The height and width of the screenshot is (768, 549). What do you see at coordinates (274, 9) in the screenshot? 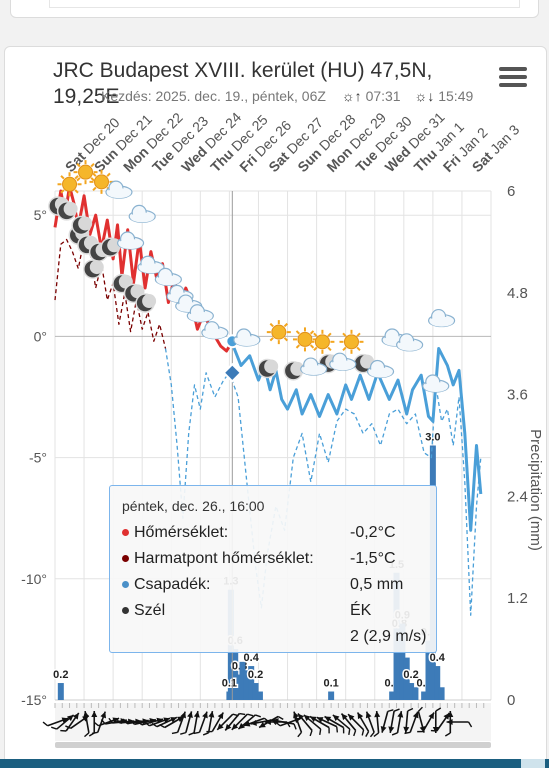
I see `previous-card` at bounding box center [274, 9].